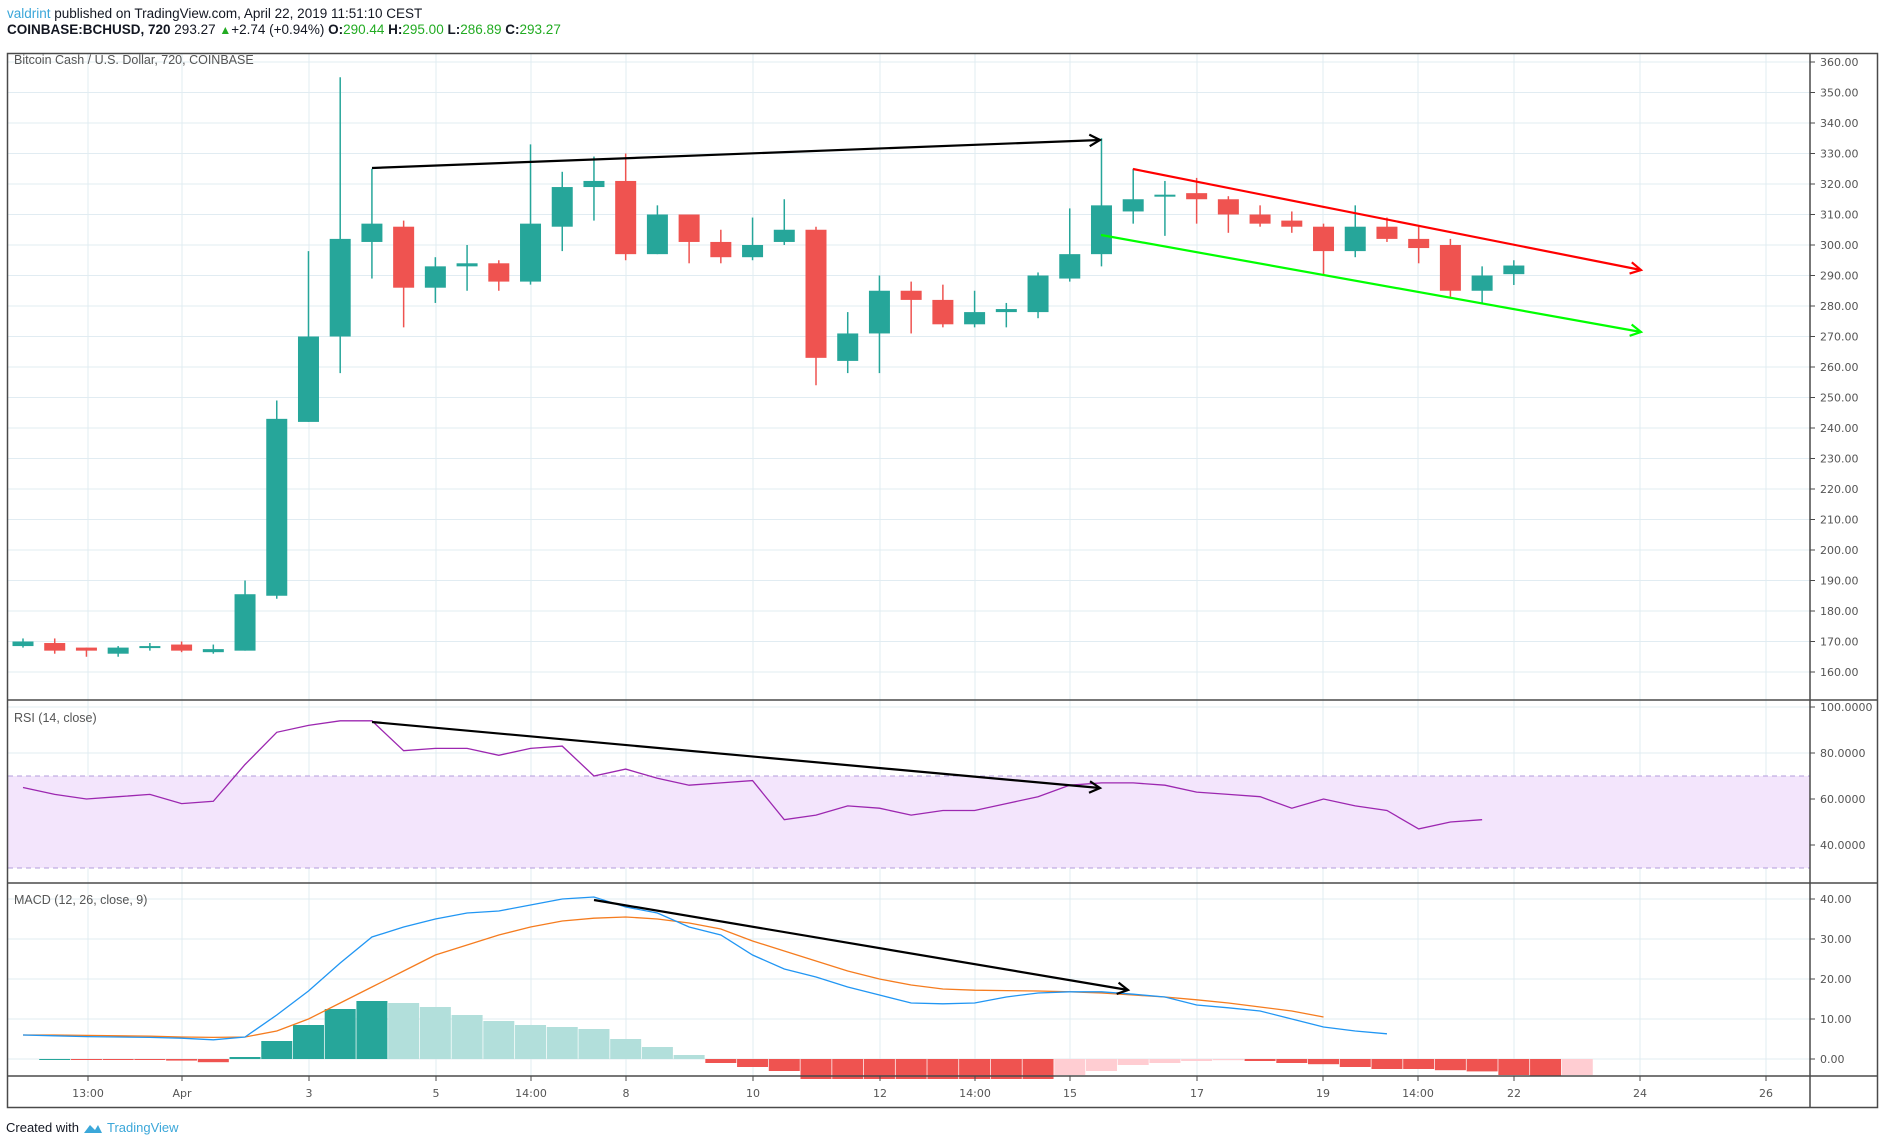  What do you see at coordinates (1836, 979) in the screenshot?
I see `svg-text: 20.00` at bounding box center [1836, 979].